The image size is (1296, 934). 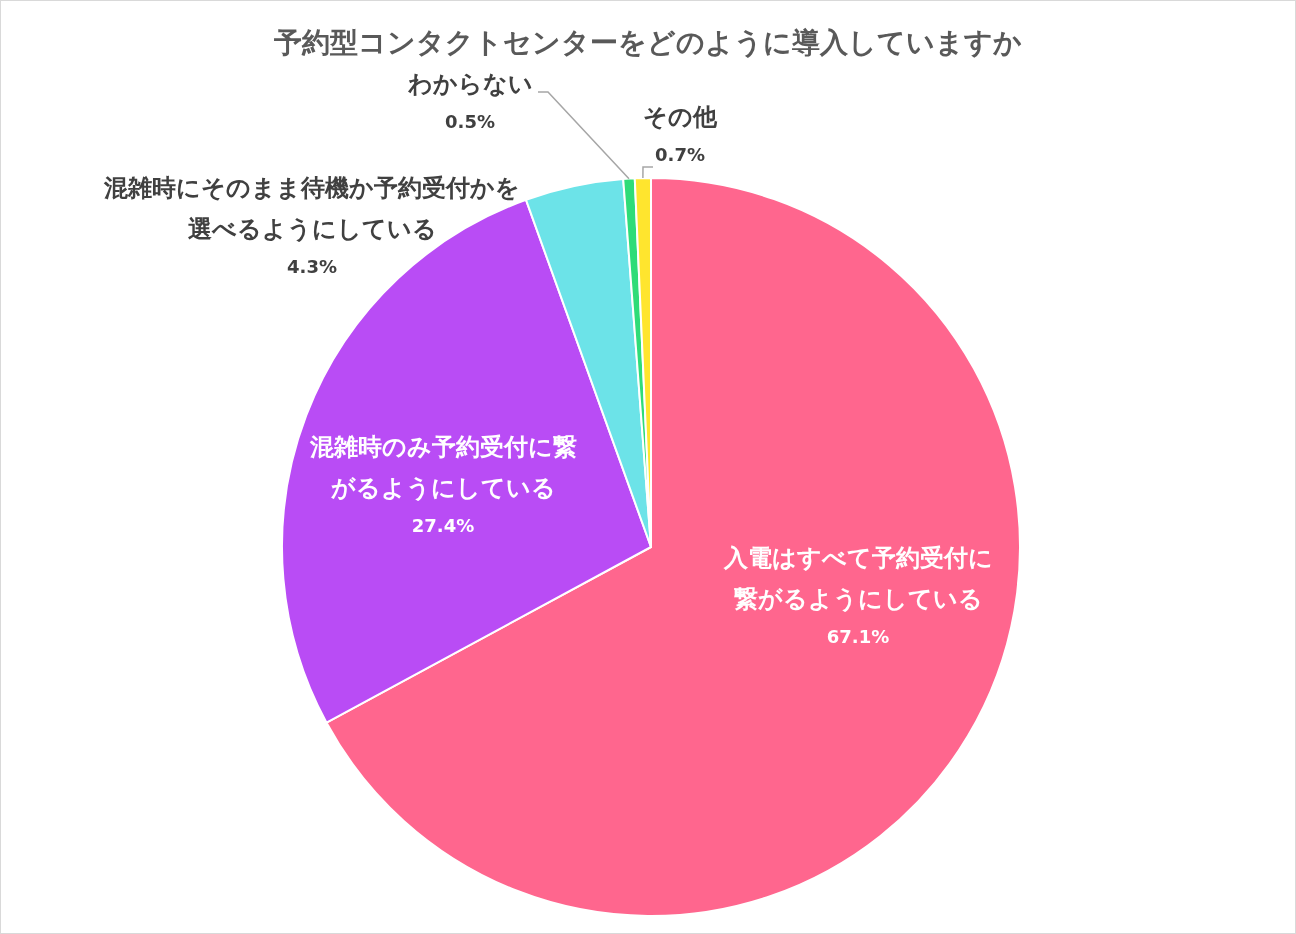 What do you see at coordinates (647, 42) in the screenshot?
I see `chart-title: 予約型コンタクトセンターをどのように導入していますか` at bounding box center [647, 42].